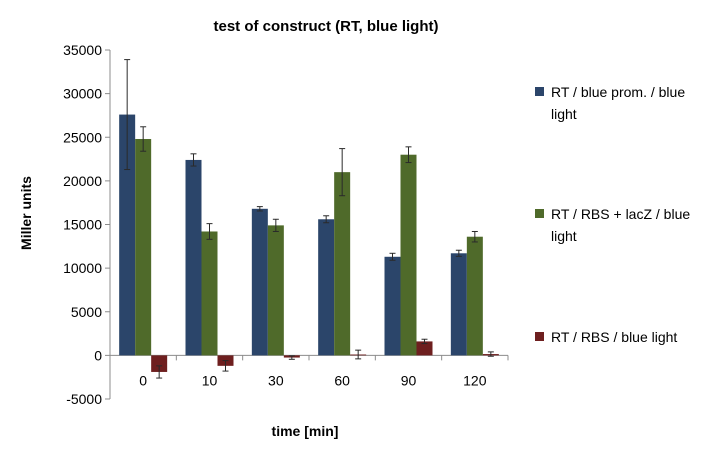 Image resolution: width=722 pixels, height=453 pixels. What do you see at coordinates (84, 399) in the screenshot?
I see `y-tick-label: -5000` at bounding box center [84, 399].